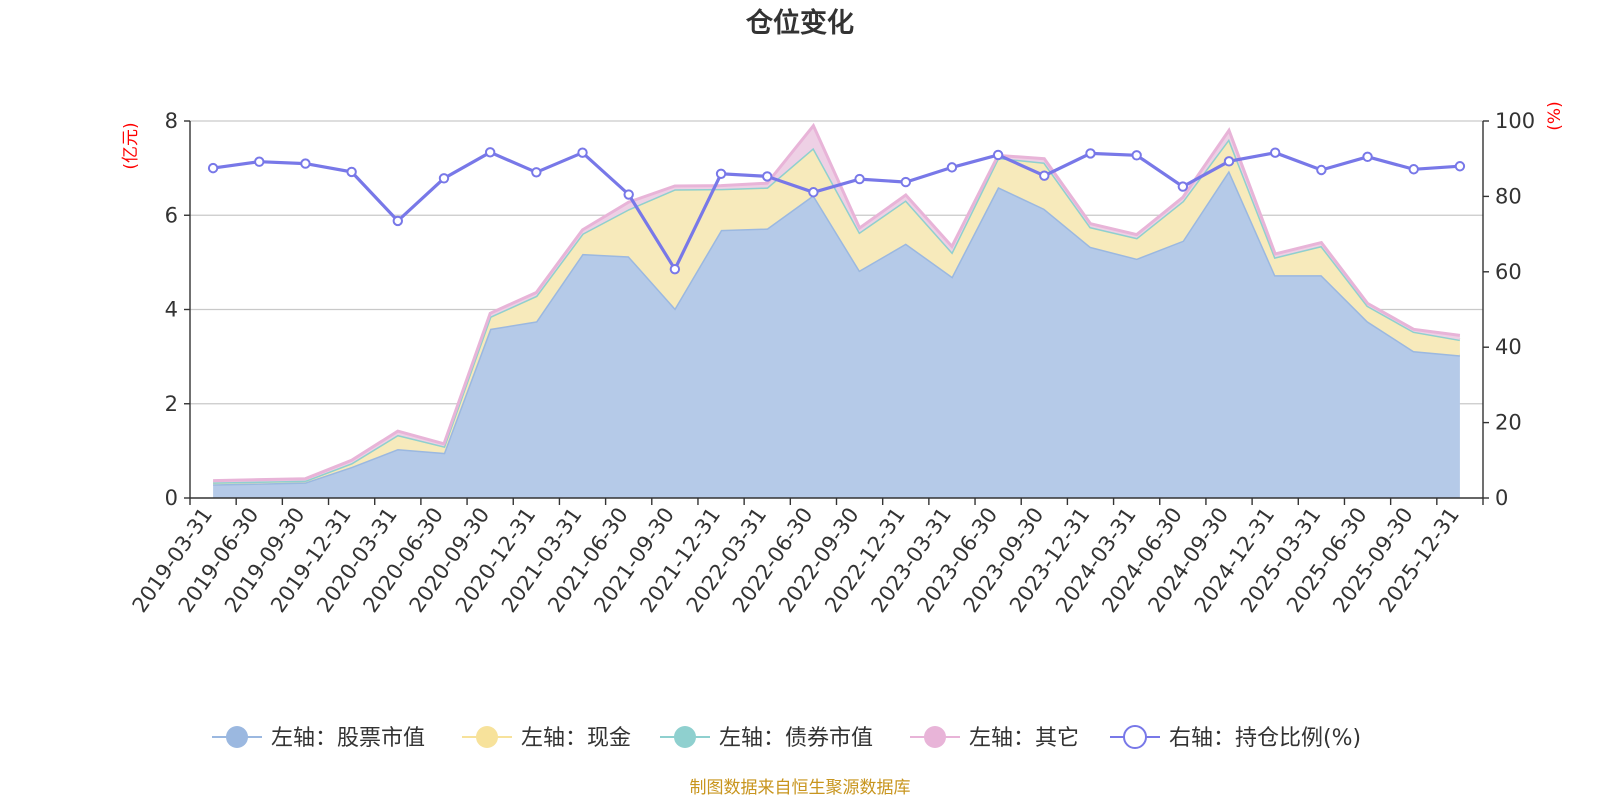  Describe the element at coordinates (171, 498) in the screenshot. I see `left-tick-label: 0` at that location.